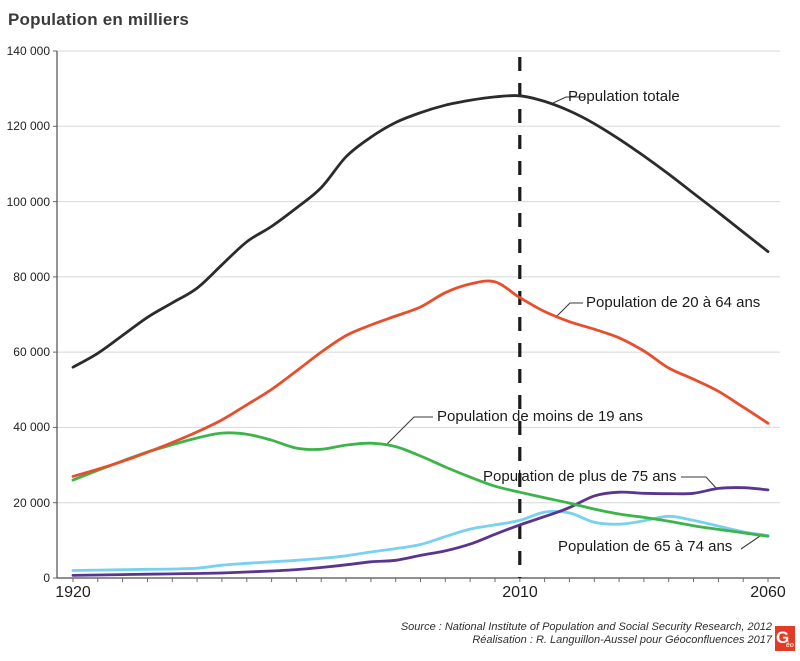 The height and width of the screenshot is (661, 800). I want to click on series-label-population-totale: Population totale, so click(624, 96).